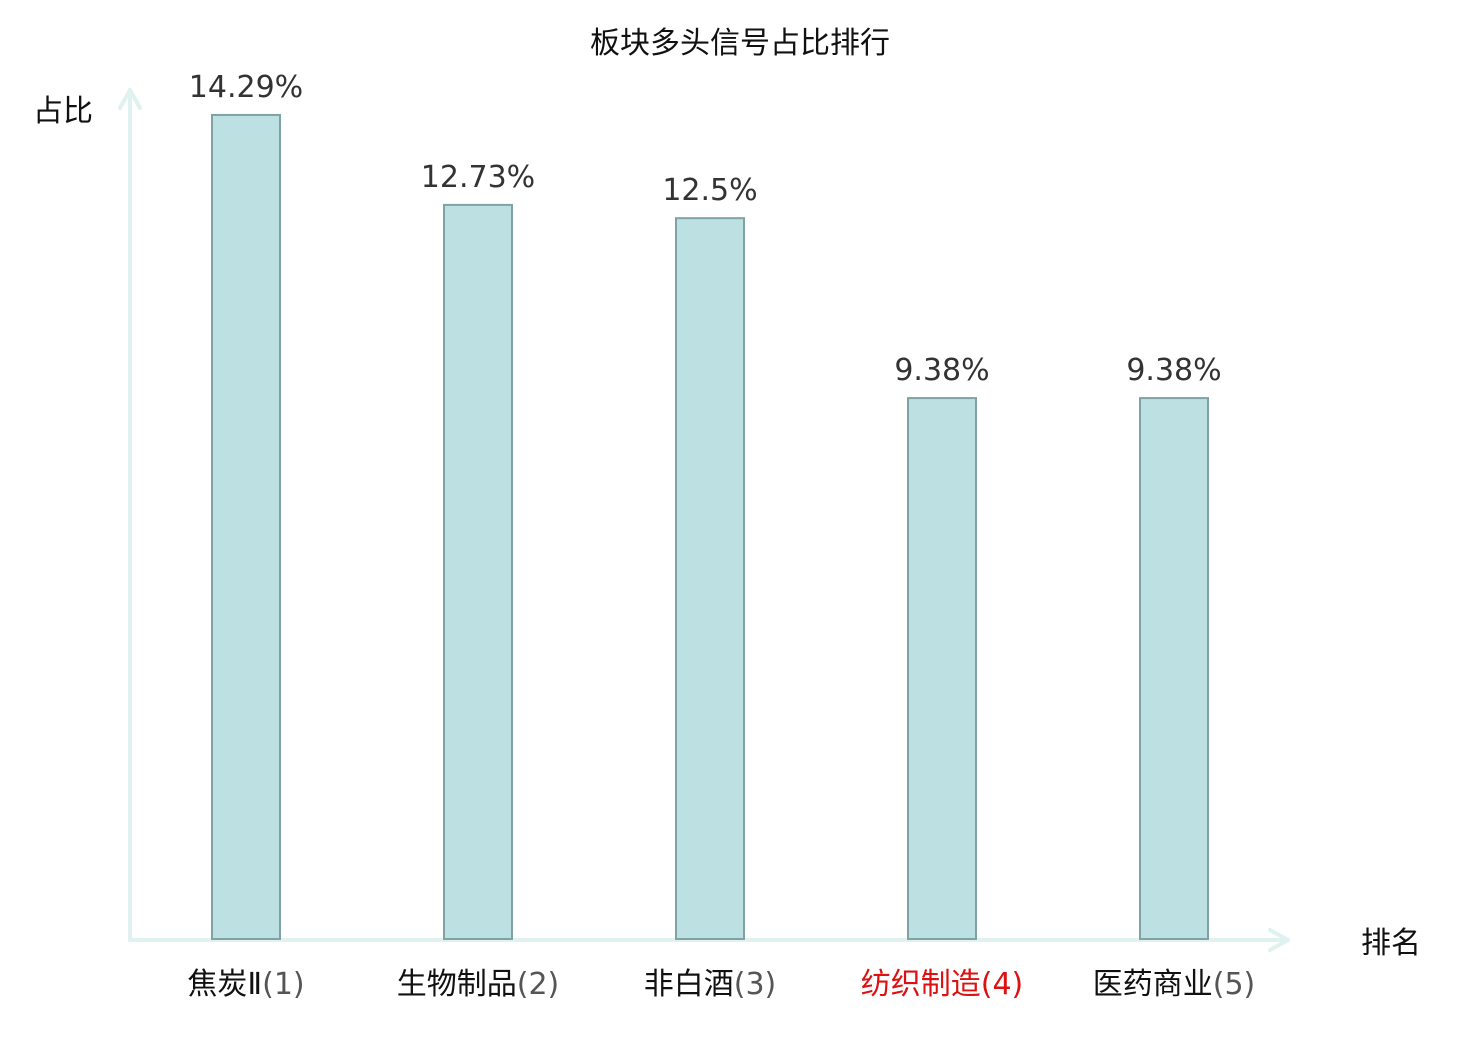  I want to click on category-label-4: 纺织制造(4), so click(942, 984).